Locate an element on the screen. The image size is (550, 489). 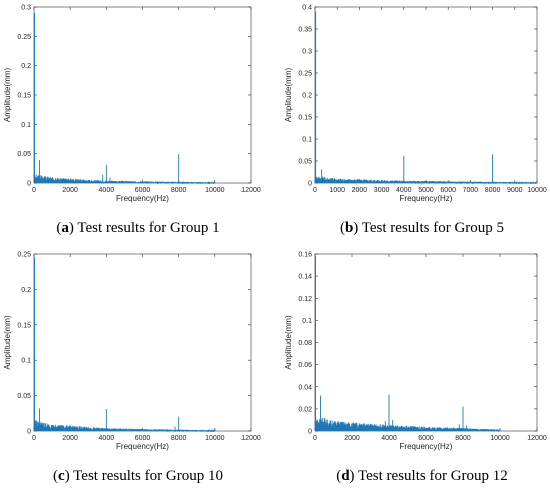
panel-caption: (c) Test results for Group 10 is located at coordinates (138, 476).